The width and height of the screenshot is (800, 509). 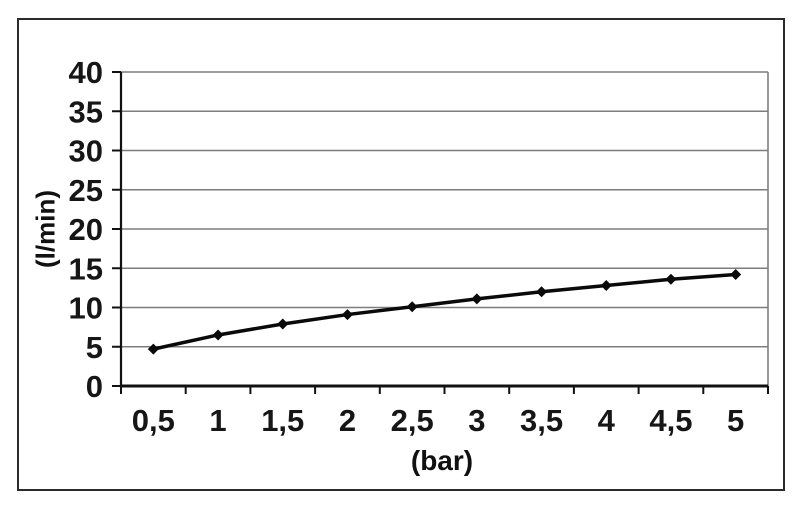 I want to click on x-tick-label: 2,5, so click(x=412, y=420).